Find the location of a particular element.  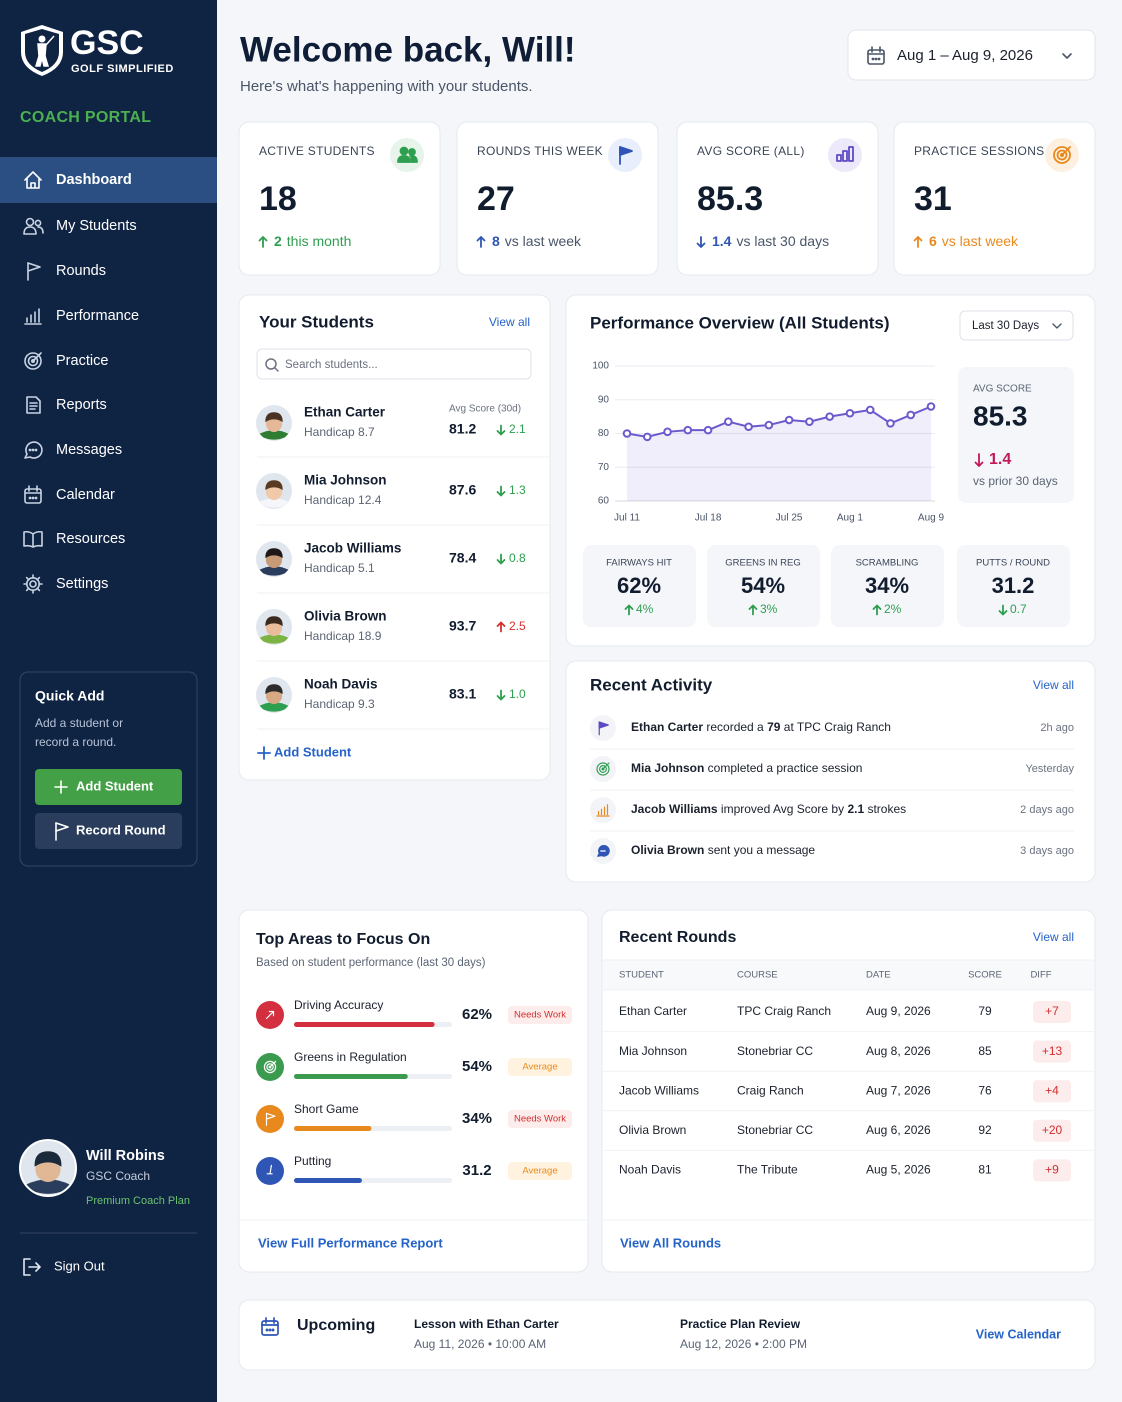

avatar-hair is located at coordinates (274, 553).